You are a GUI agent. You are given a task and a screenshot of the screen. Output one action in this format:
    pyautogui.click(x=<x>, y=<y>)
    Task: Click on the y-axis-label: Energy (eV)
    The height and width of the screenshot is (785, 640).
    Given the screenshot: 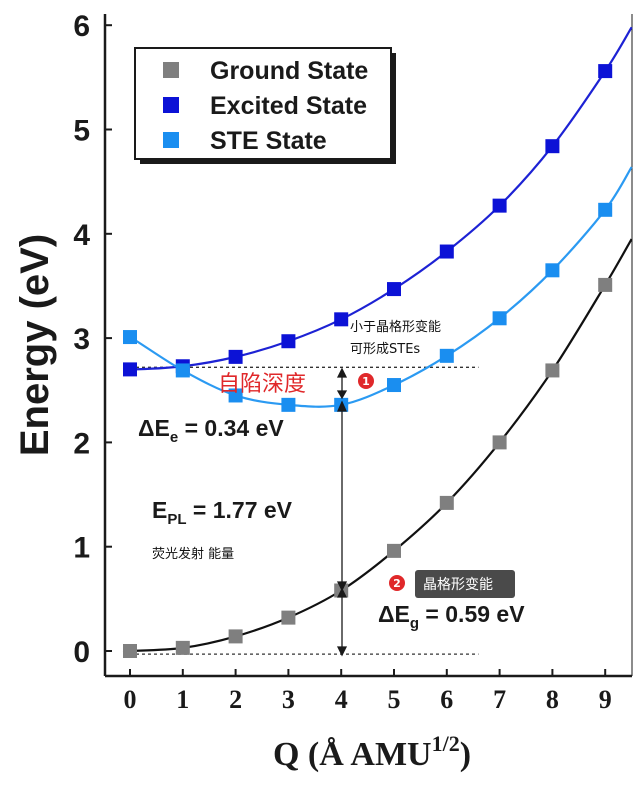 What is the action you would take?
    pyautogui.click(x=35, y=345)
    